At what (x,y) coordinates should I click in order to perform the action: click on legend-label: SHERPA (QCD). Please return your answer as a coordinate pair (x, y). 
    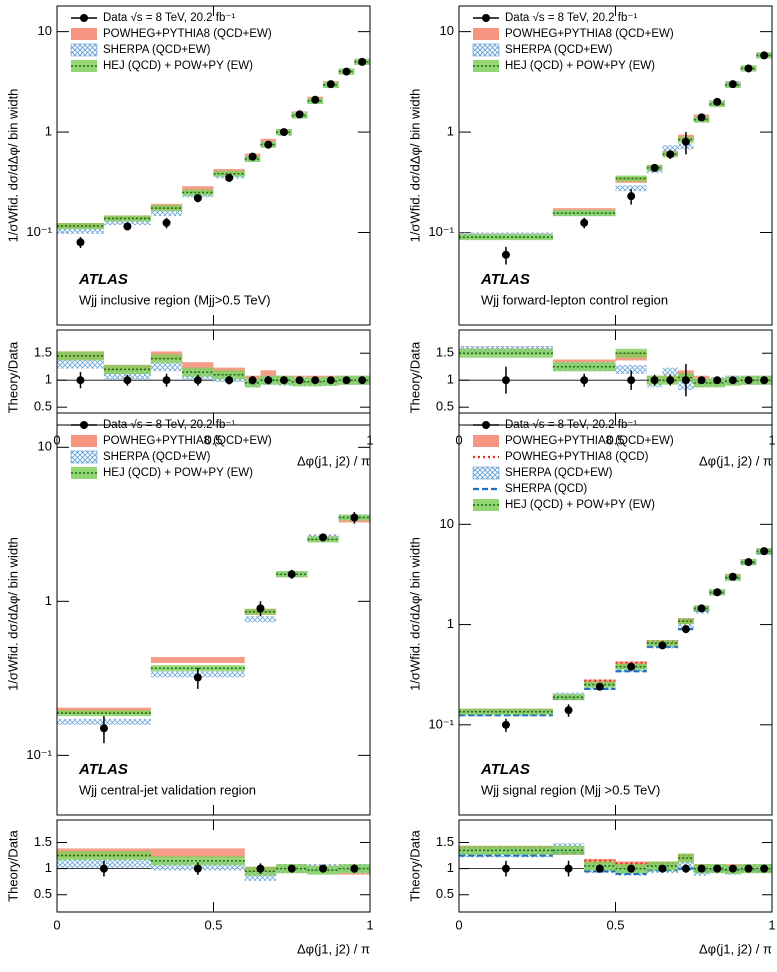
    Looking at the image, I should click on (546, 489).